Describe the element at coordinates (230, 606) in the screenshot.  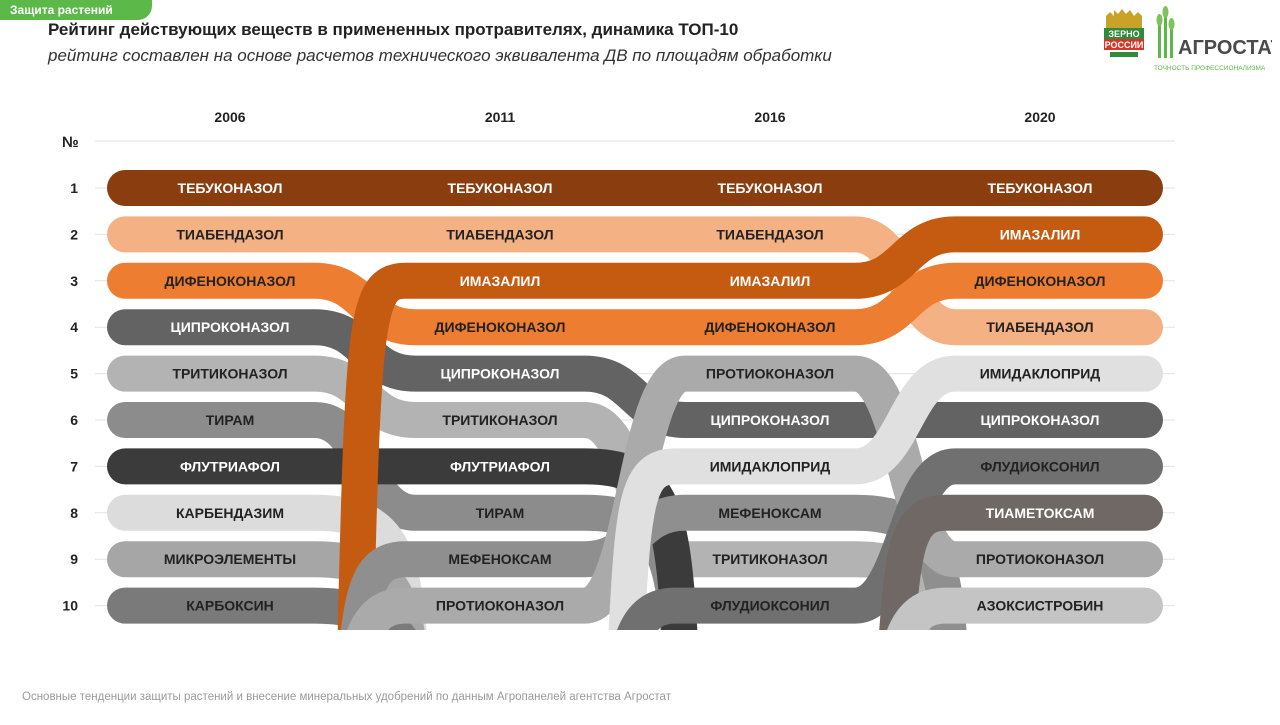
I see `ribbon-label: КАРБОКСИН` at that location.